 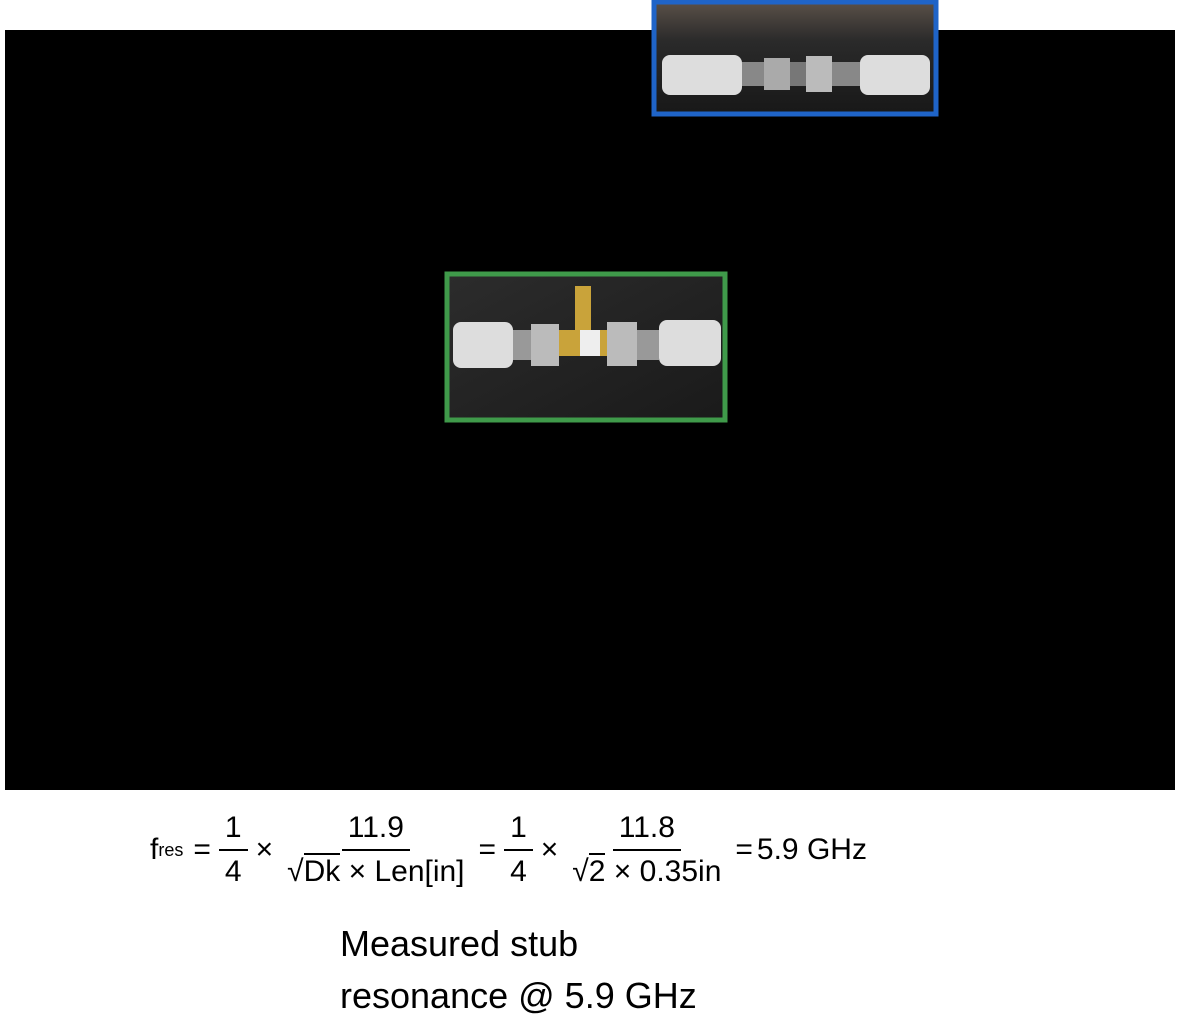 I want to click on formula-sub: res, so click(x=171, y=849).